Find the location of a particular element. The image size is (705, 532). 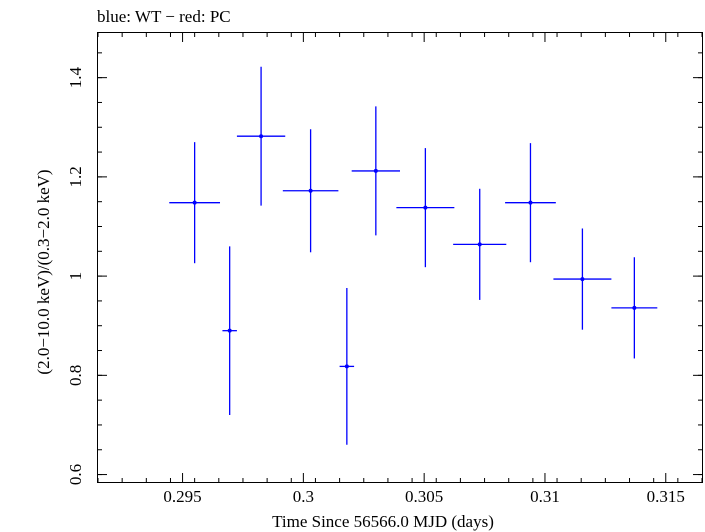

y-tick-label: 1.2 is located at coordinates (75, 176).